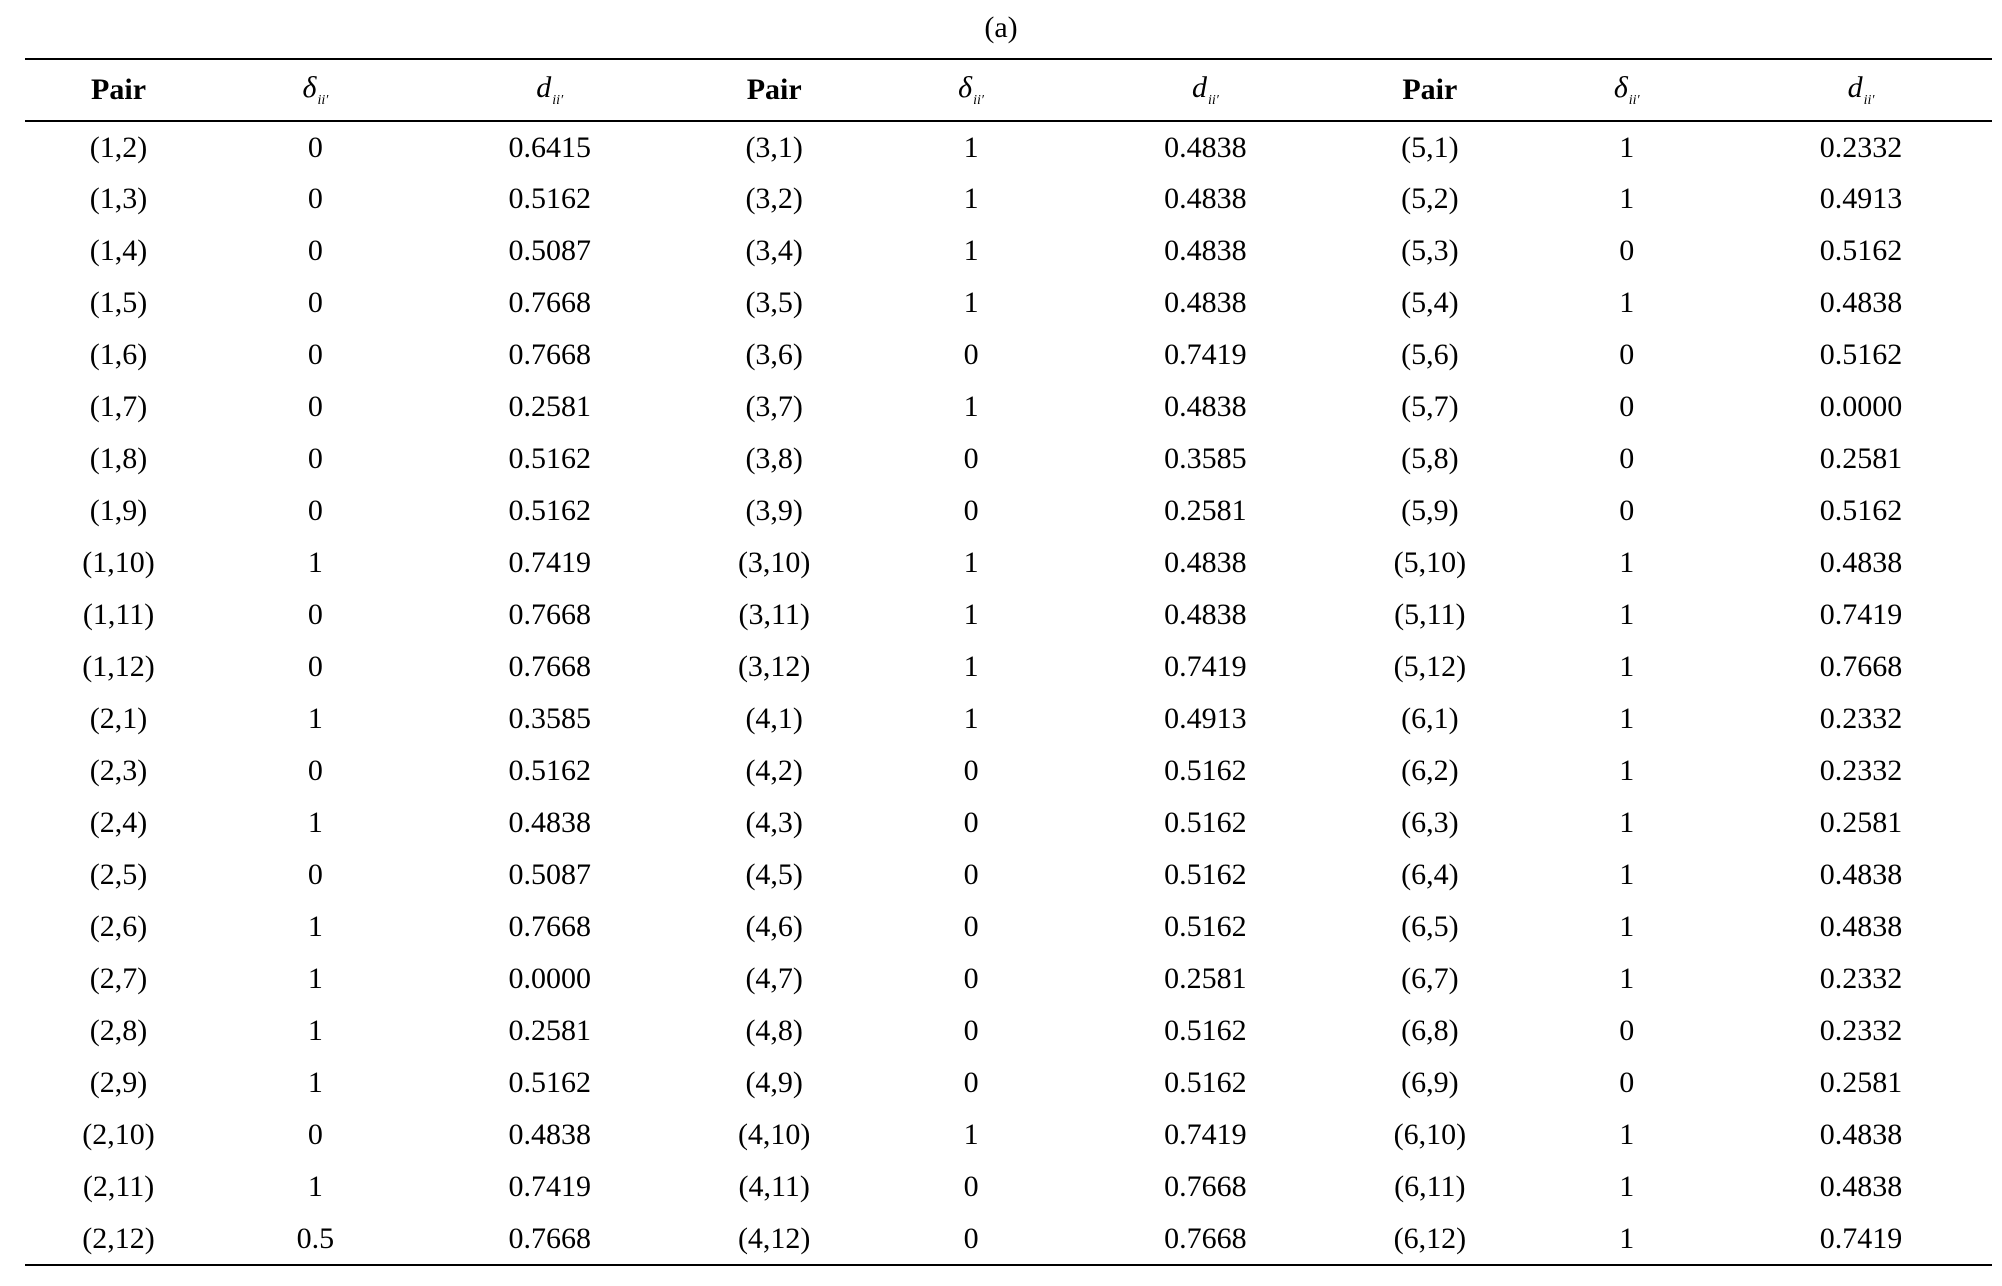 This screenshot has width=2002, height=1286. I want to click on pair-cell: (5,6), so click(1430, 354).